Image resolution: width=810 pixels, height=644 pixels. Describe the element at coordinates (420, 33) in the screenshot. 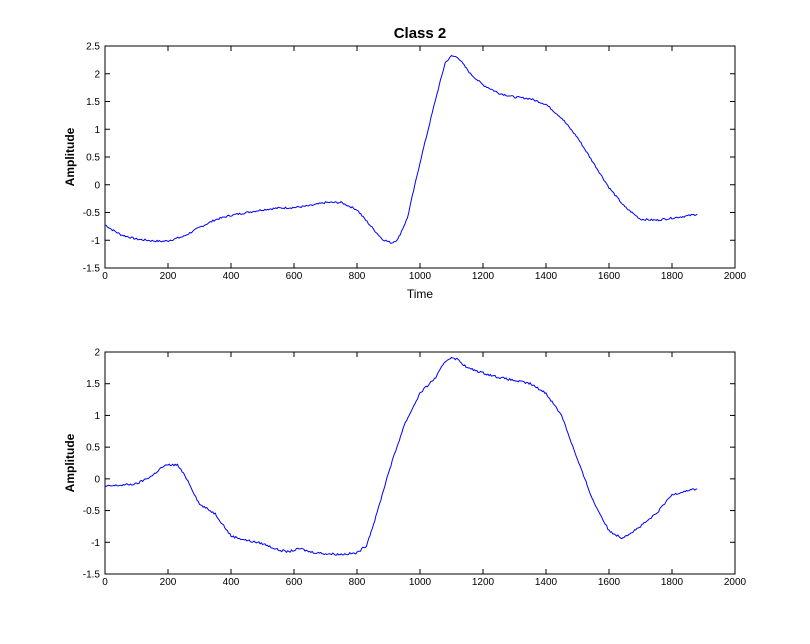

I see `chart-title: Class 2` at that location.